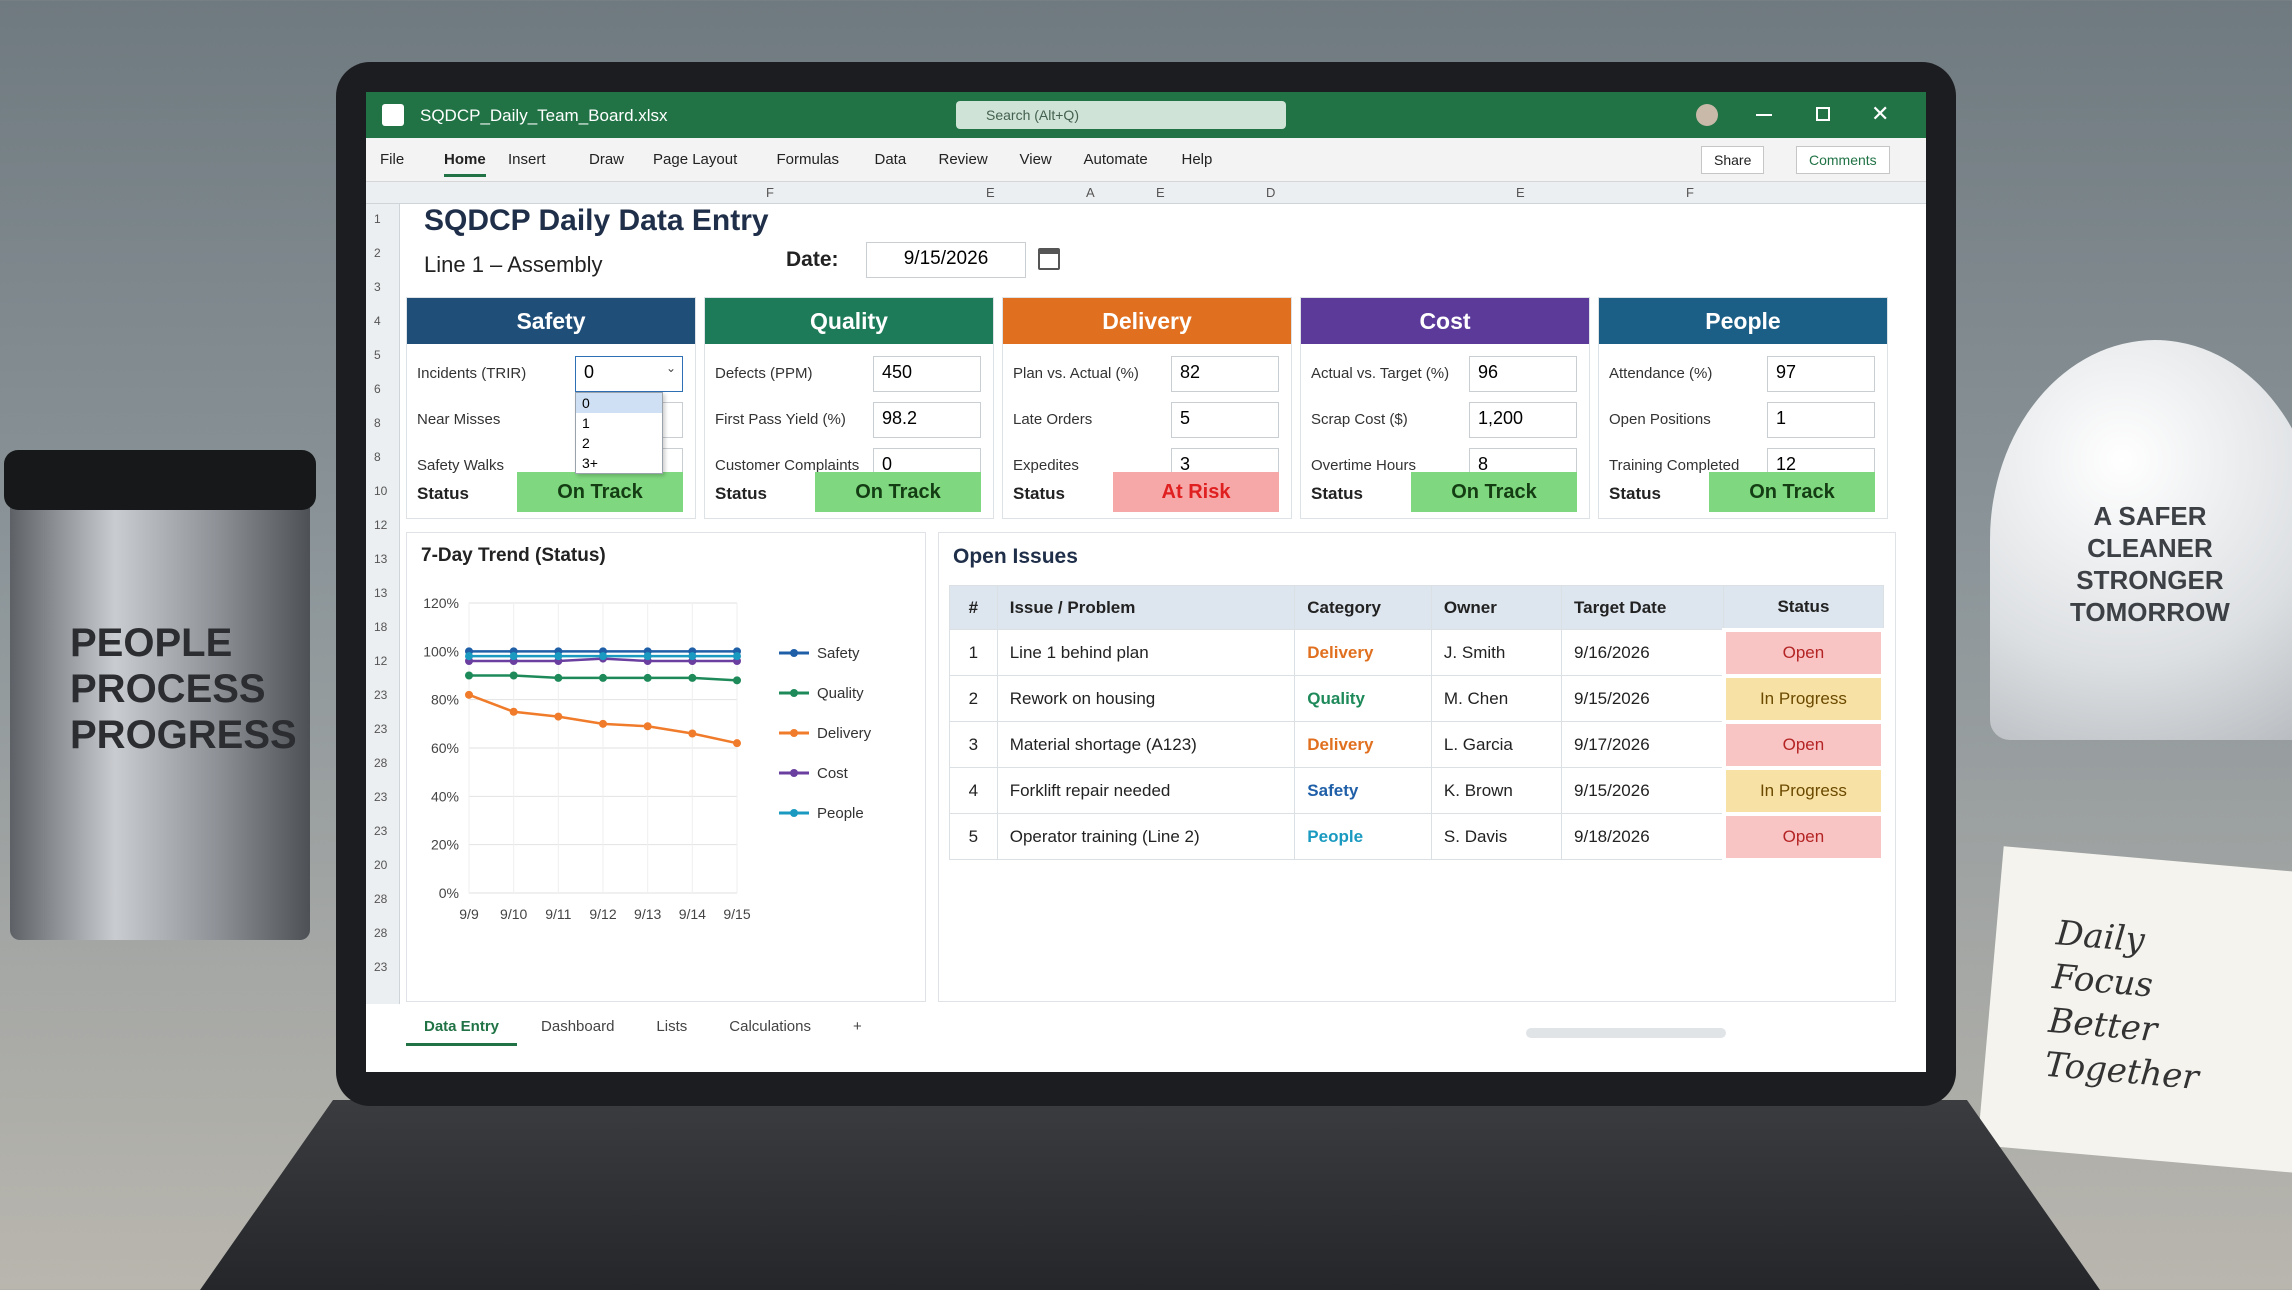 Image resolution: width=2292 pixels, height=1290 pixels. I want to click on x-tick-label: 9/12, so click(602, 914).